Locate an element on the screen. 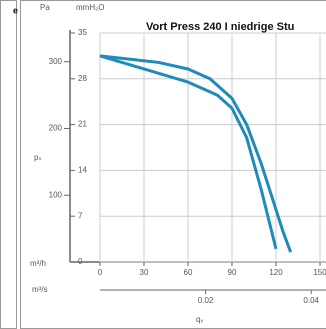  x2-tick-label: 0.04 is located at coordinates (311, 300).